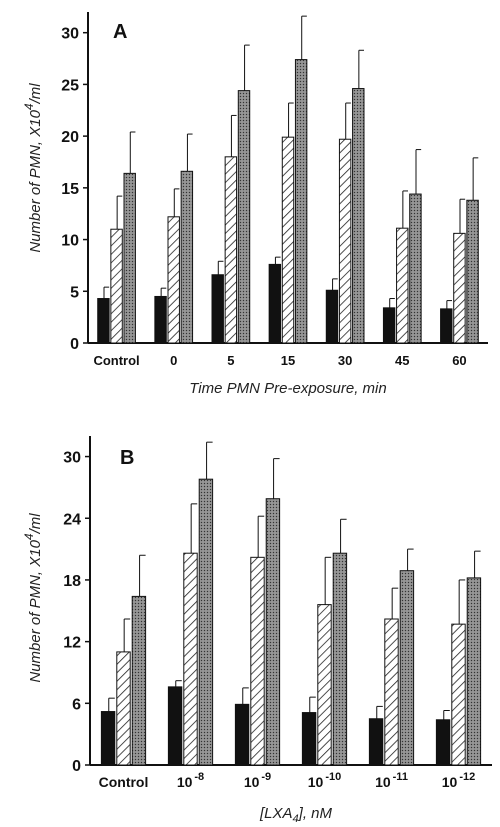 The width and height of the screenshot is (500, 827). Describe the element at coordinates (35, 94) in the screenshot. I see `panel-a-ylabel-unit: /ml` at that location.